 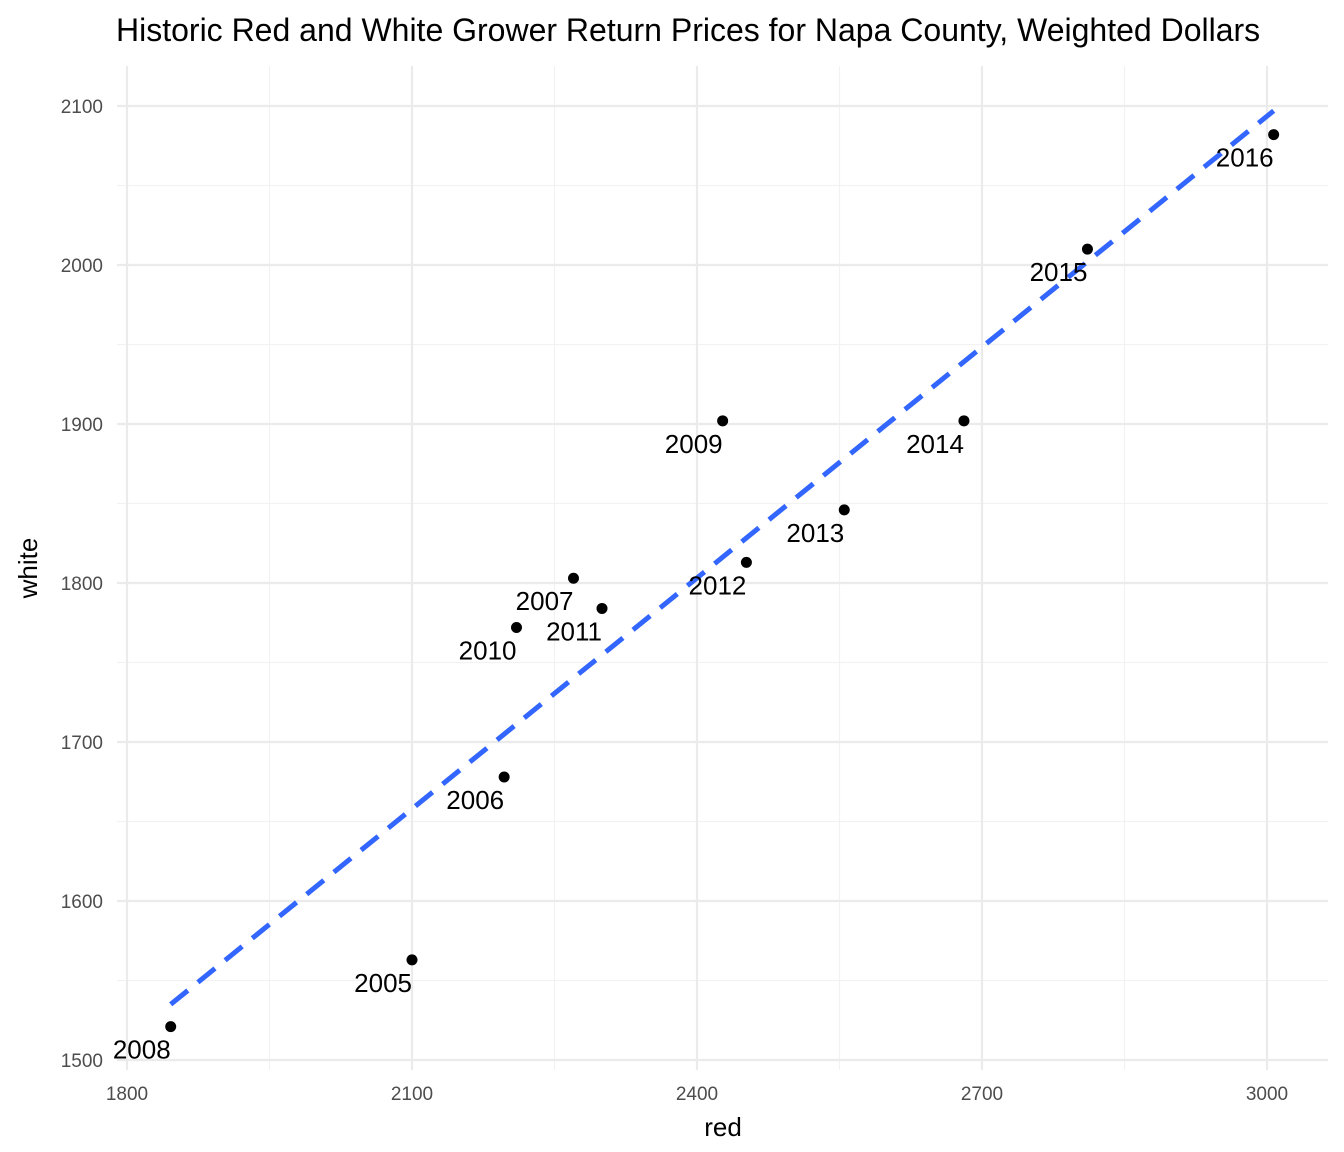 What do you see at coordinates (694, 444) in the screenshot?
I see `point-label: 2009` at bounding box center [694, 444].